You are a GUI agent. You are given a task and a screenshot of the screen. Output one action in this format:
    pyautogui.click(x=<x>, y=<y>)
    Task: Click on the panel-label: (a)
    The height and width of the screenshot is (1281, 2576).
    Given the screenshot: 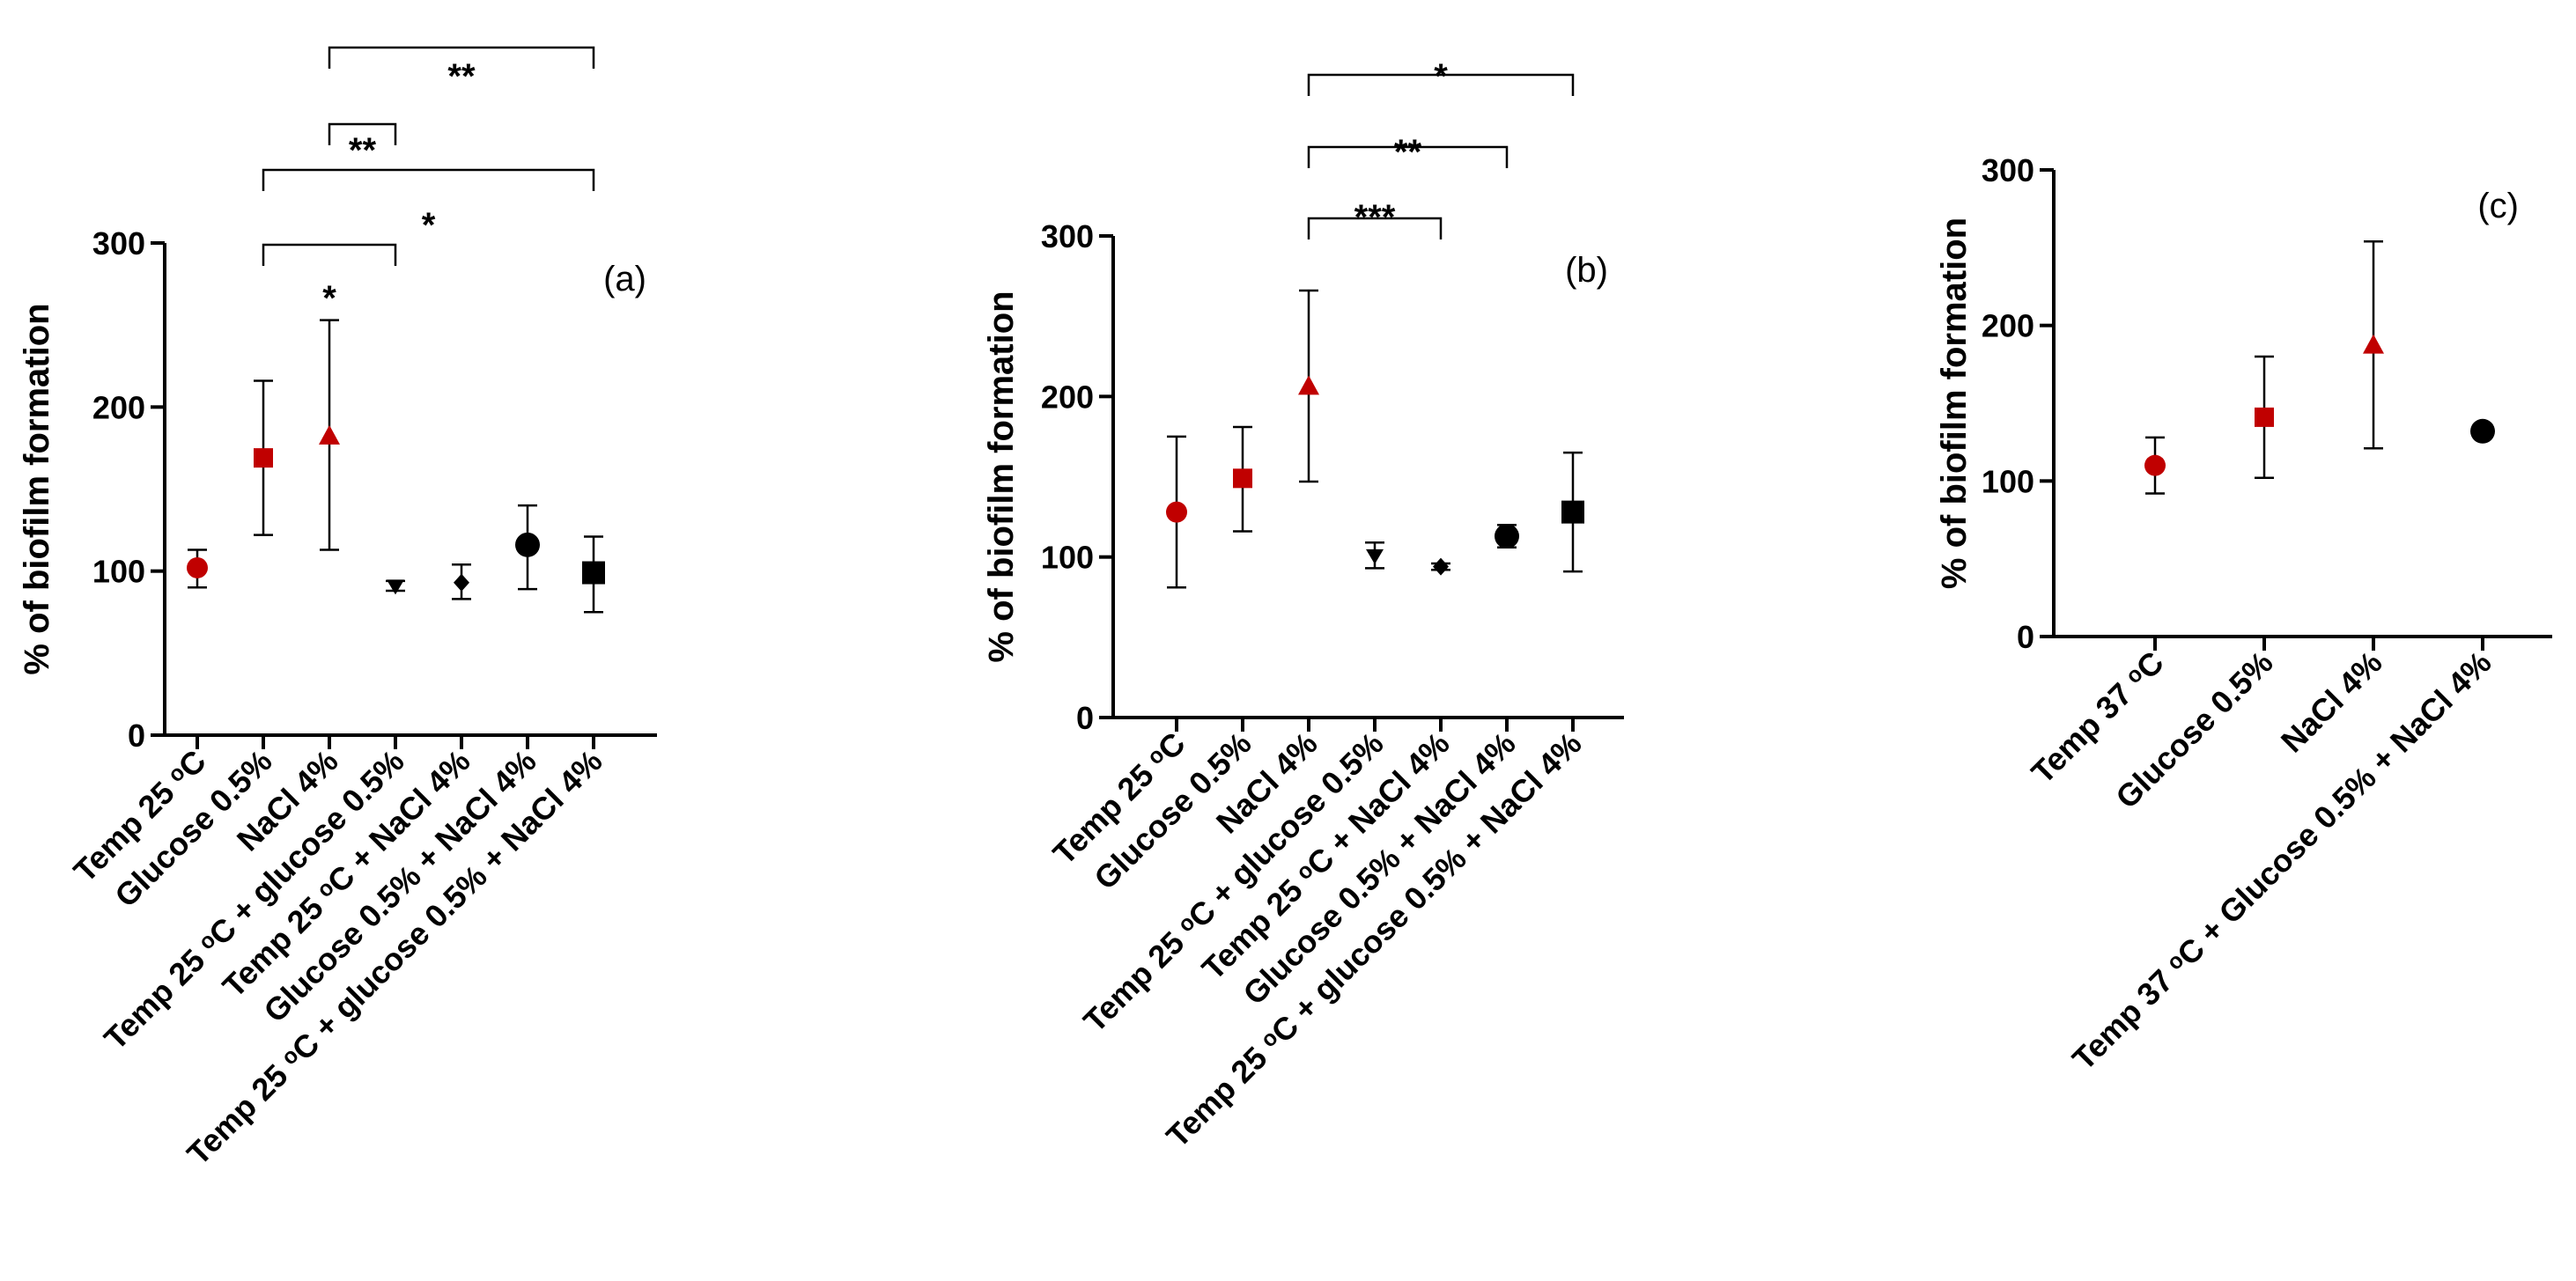 What is the action you would take?
    pyautogui.click(x=624, y=279)
    